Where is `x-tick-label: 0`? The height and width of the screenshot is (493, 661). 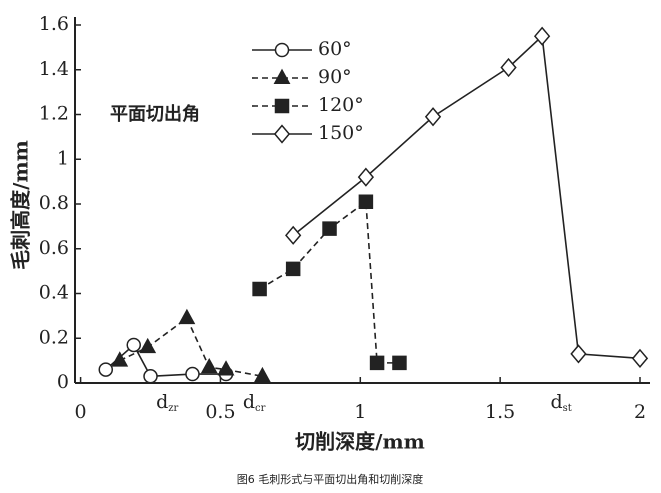 x-tick-label: 0 is located at coordinates (81, 412).